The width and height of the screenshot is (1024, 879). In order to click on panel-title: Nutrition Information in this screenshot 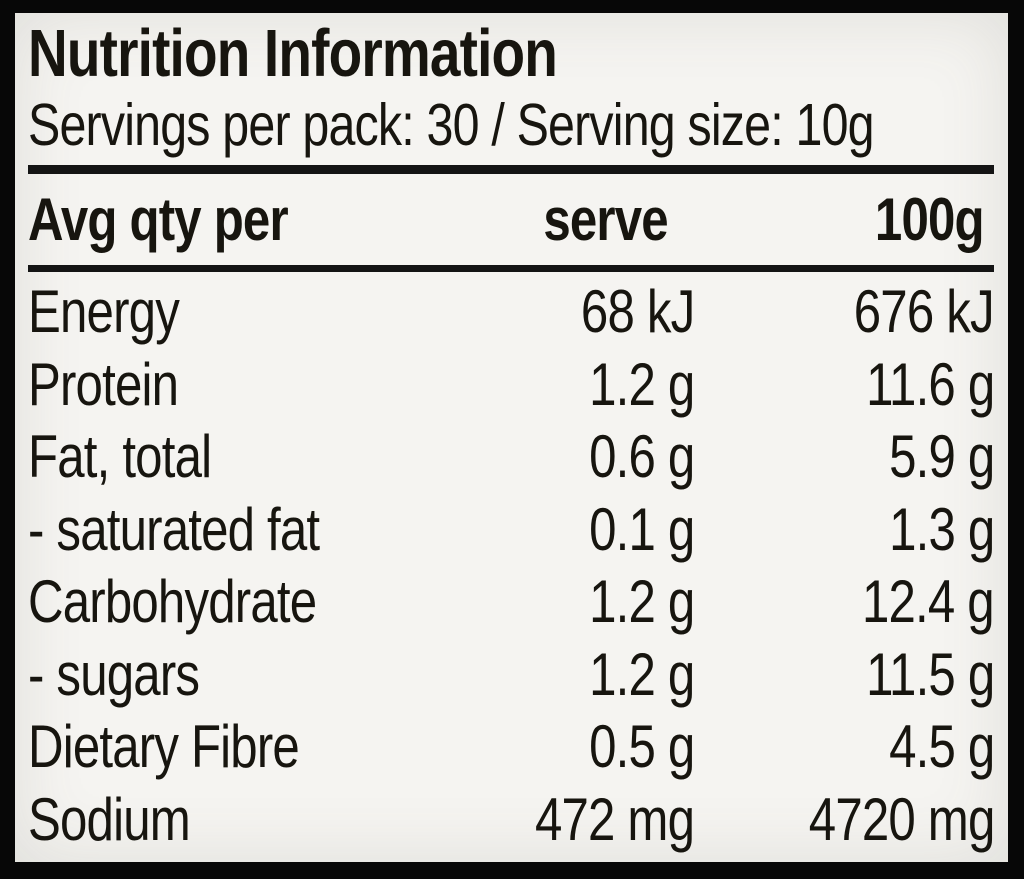, I will do `click(511, 54)`.